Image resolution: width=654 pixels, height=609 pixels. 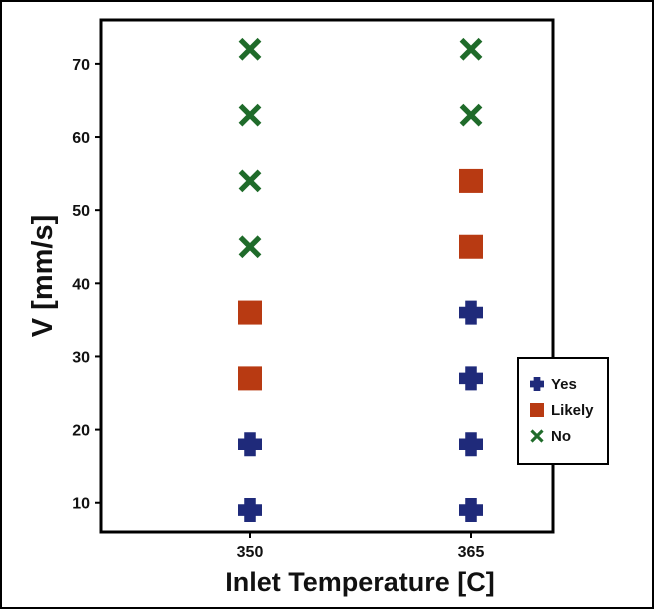 I want to click on legend-label-likely: Likely, so click(x=572, y=410).